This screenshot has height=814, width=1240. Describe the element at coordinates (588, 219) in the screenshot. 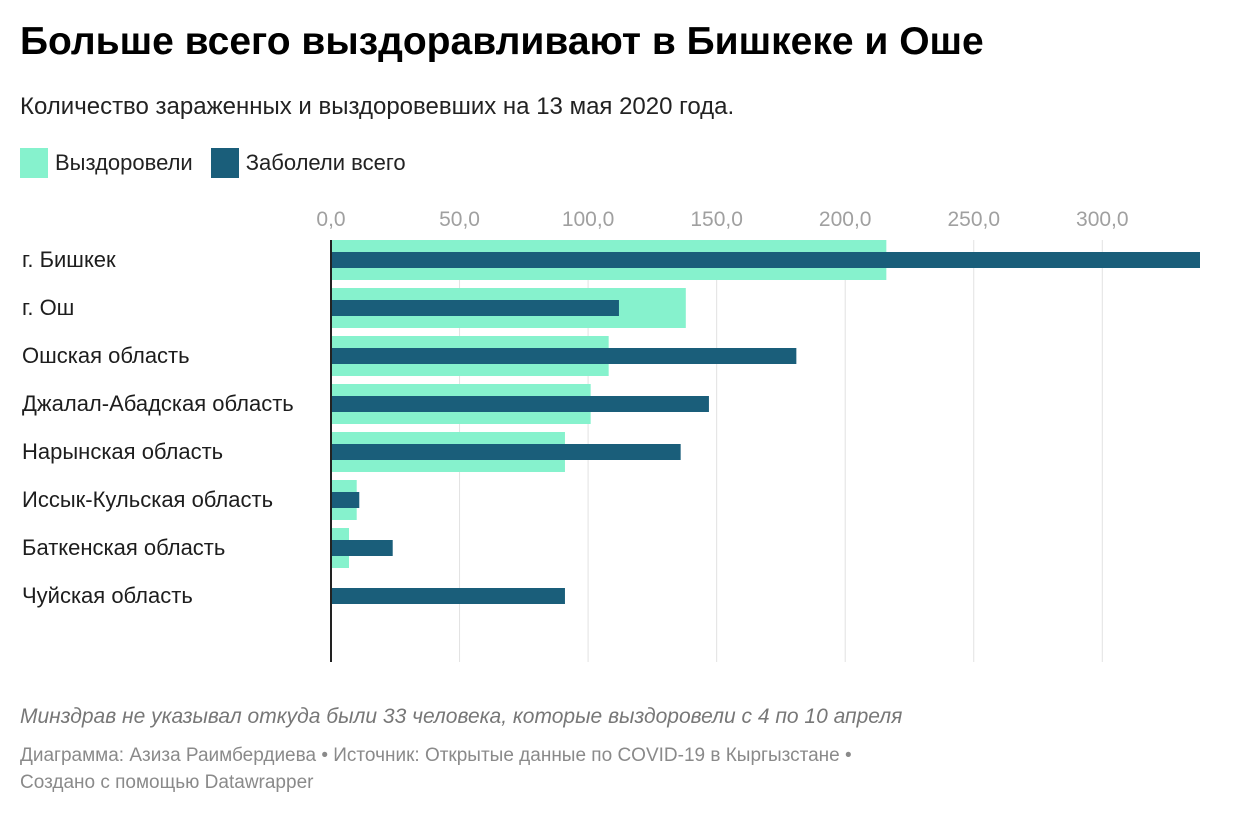

I see `x-tick-label: 100,0` at that location.